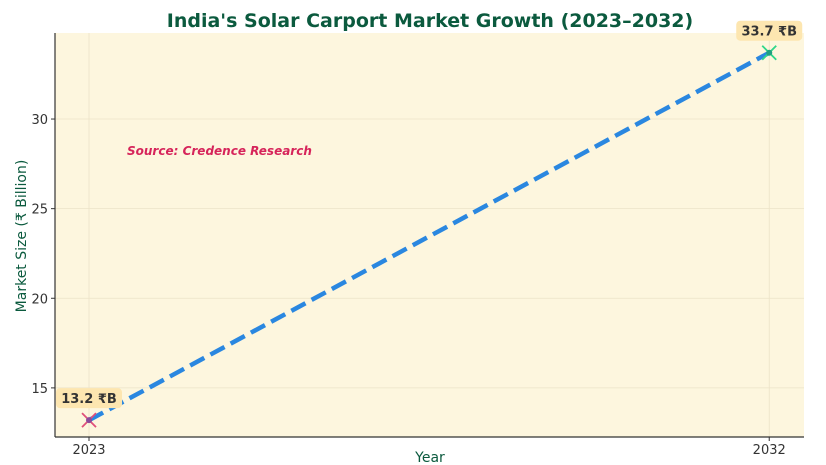  Describe the element at coordinates (22, 236) in the screenshot. I see `y-axis-label: Market Size (₹ Billion)` at that location.